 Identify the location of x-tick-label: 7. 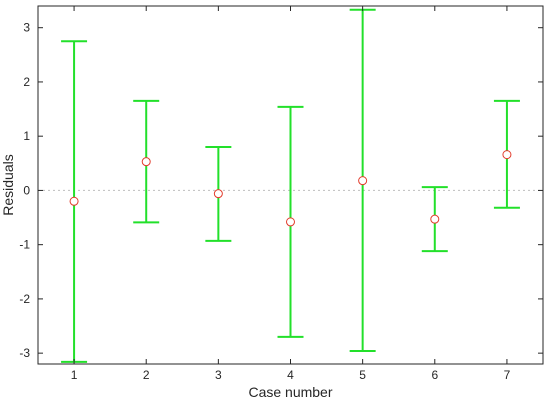
(507, 375).